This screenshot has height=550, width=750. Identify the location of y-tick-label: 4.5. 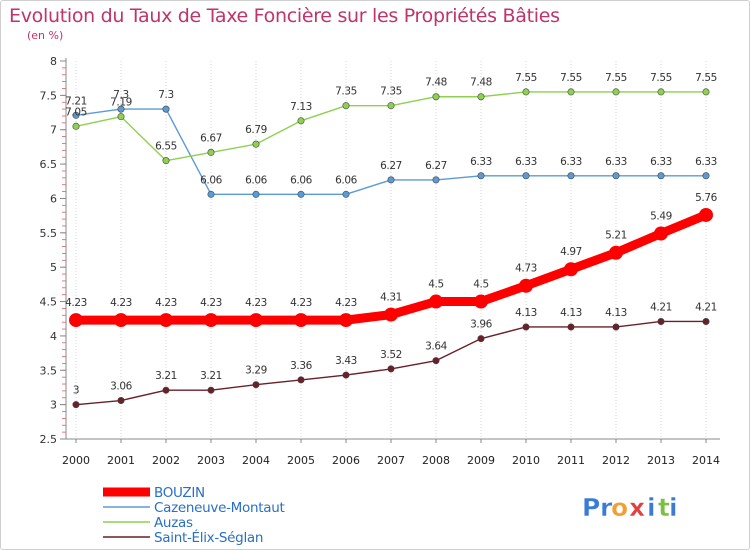
(49, 302).